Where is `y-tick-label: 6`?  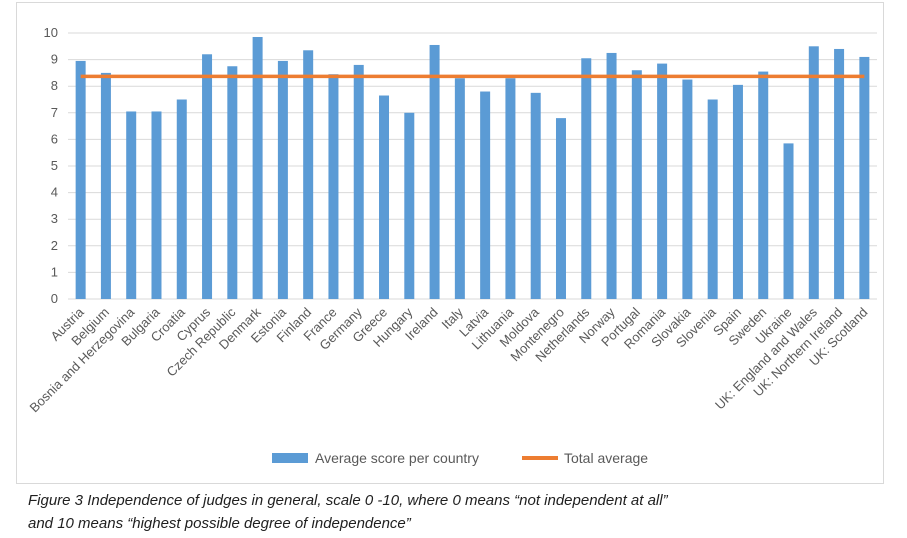
y-tick-label: 6 is located at coordinates (54, 138).